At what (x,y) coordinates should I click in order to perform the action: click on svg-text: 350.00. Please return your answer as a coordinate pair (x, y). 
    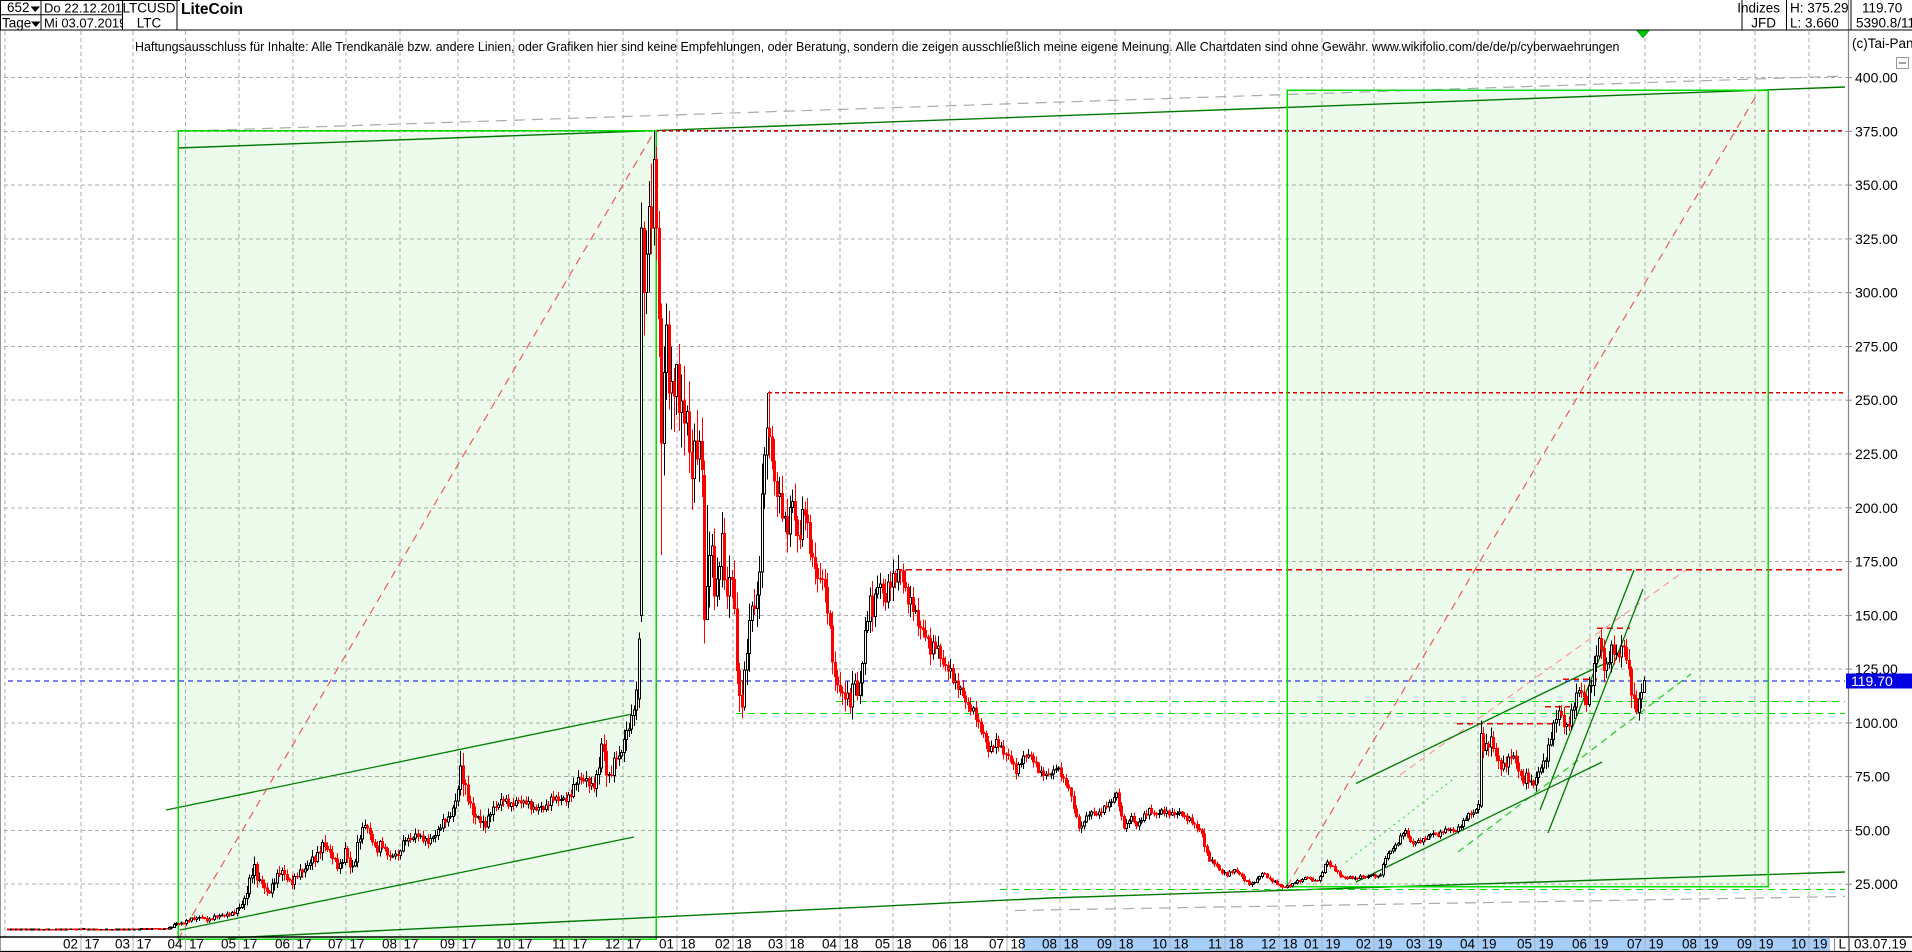
    Looking at the image, I should click on (1876, 185).